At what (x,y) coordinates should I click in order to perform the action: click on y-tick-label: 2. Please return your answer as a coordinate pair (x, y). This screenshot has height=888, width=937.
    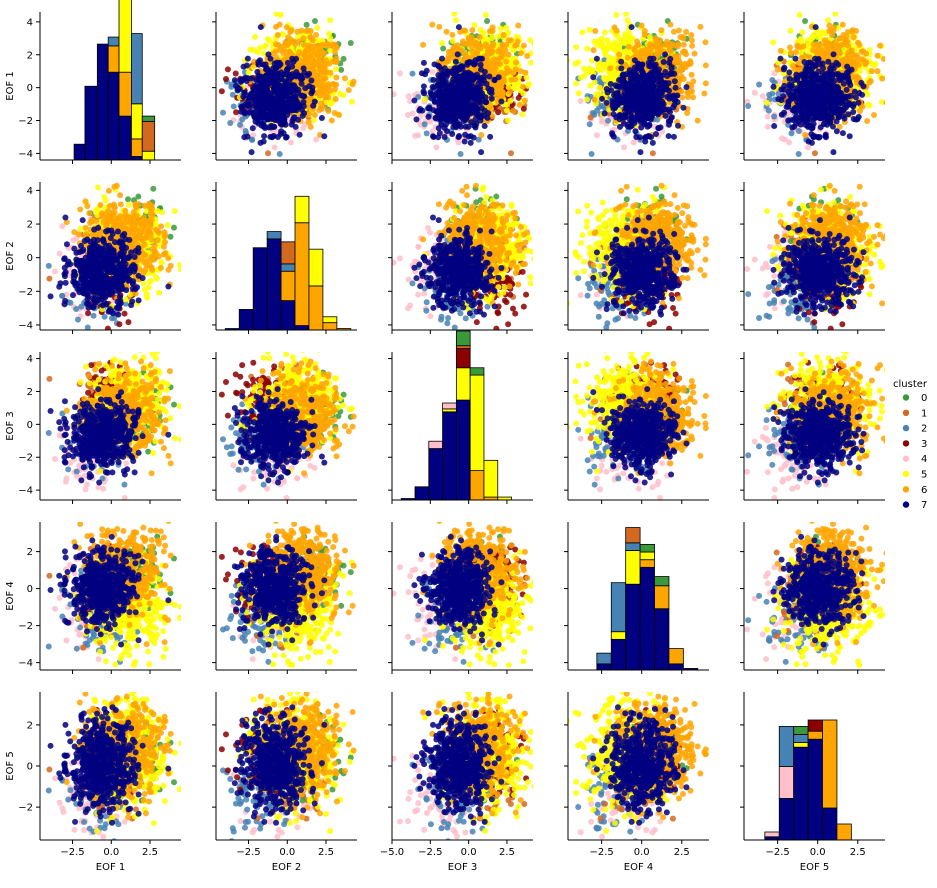
    Looking at the image, I should click on (30, 55).